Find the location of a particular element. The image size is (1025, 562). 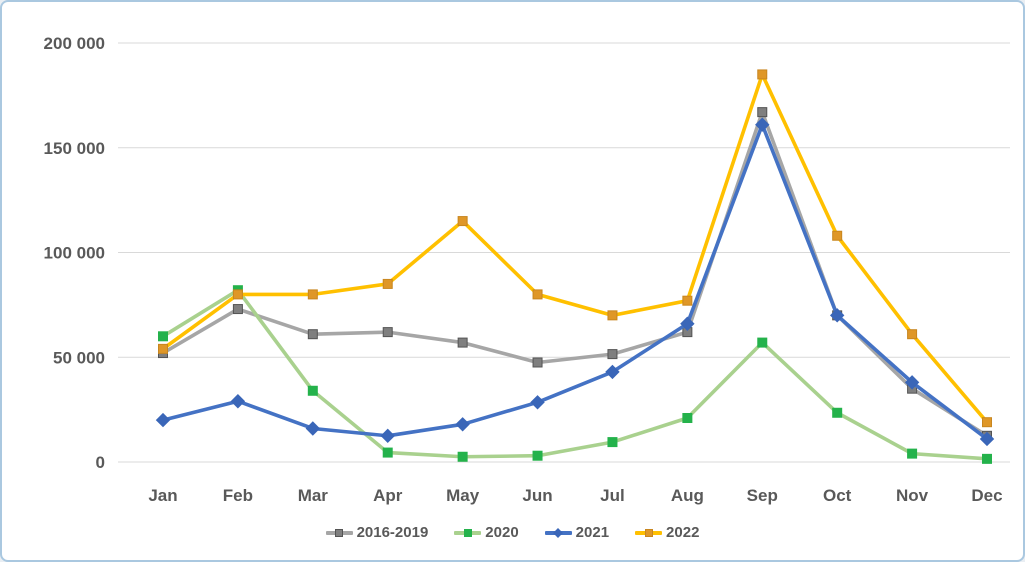

x-tick-label: Jun is located at coordinates (537, 495).